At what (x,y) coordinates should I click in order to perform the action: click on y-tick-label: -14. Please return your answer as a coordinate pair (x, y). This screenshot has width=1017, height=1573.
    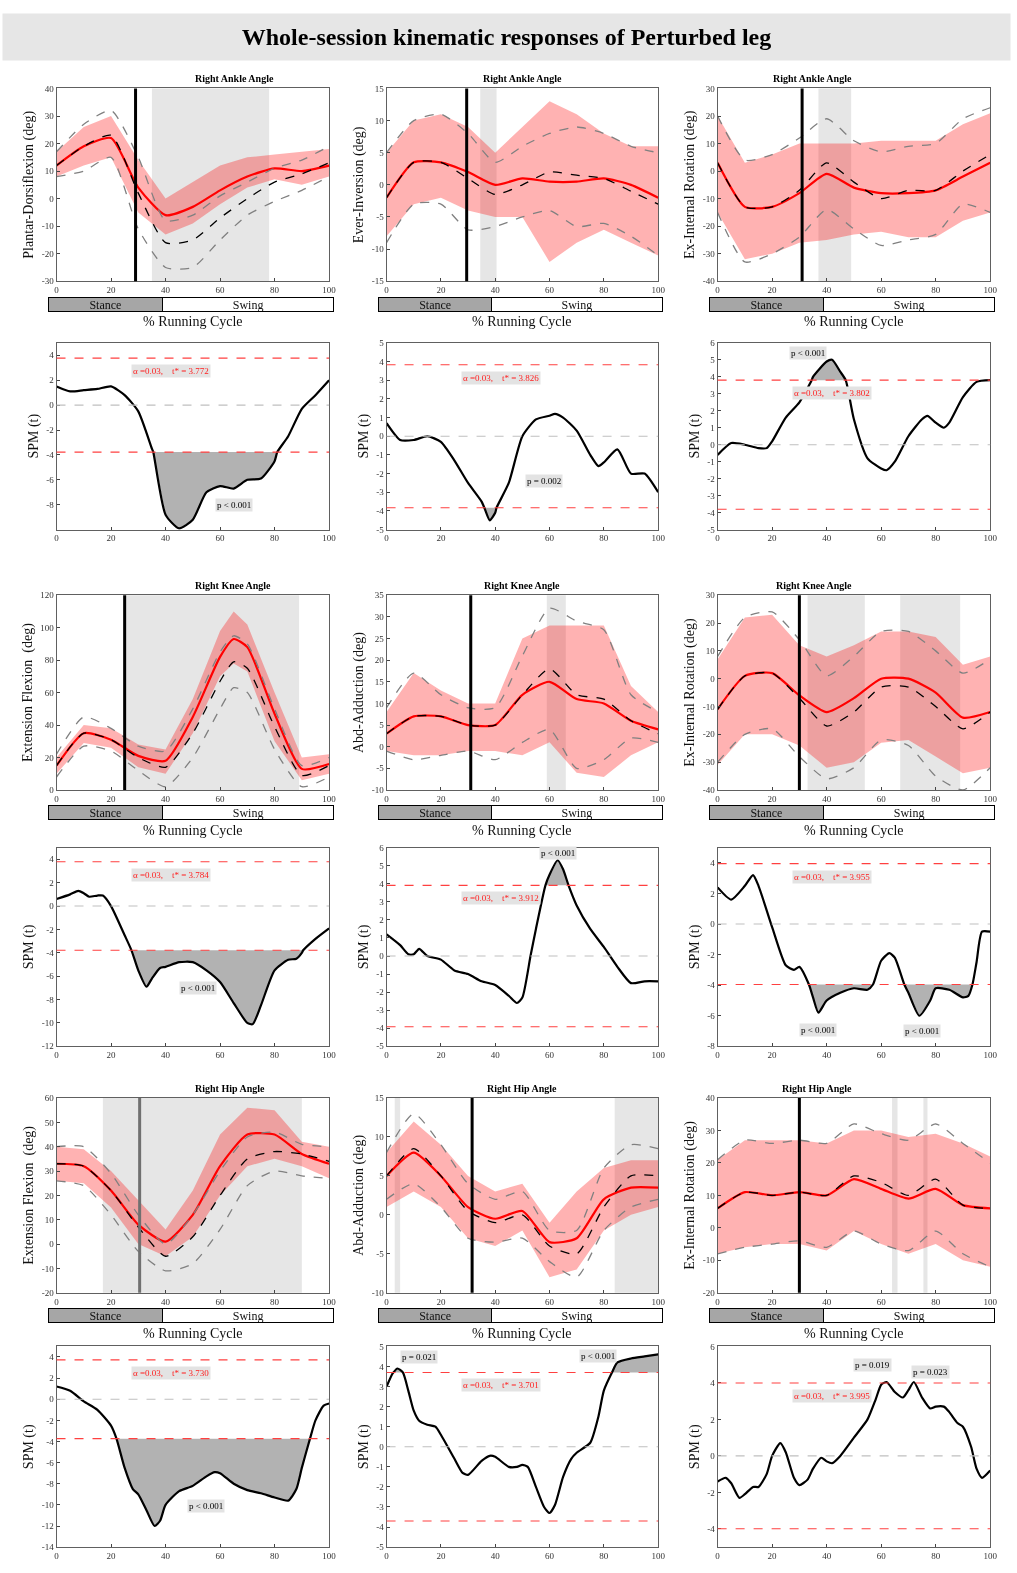
    Looking at the image, I should click on (48, 1547).